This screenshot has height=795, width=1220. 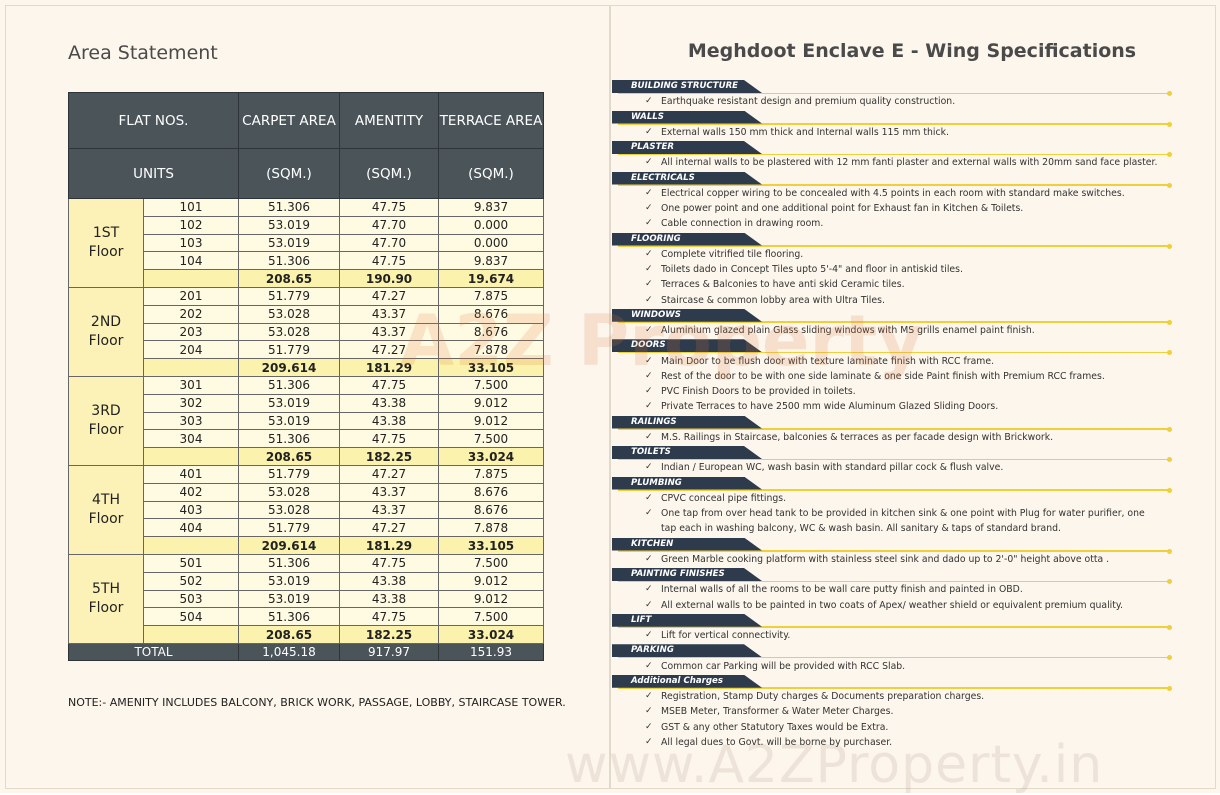 I want to click on cell: 7.875, so click(x=491, y=296).